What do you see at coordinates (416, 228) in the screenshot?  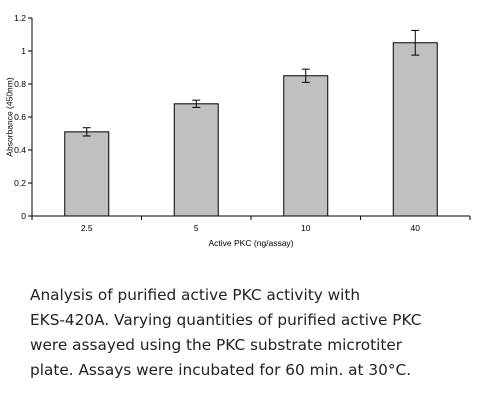 I see `x-tick-label: 40` at bounding box center [416, 228].